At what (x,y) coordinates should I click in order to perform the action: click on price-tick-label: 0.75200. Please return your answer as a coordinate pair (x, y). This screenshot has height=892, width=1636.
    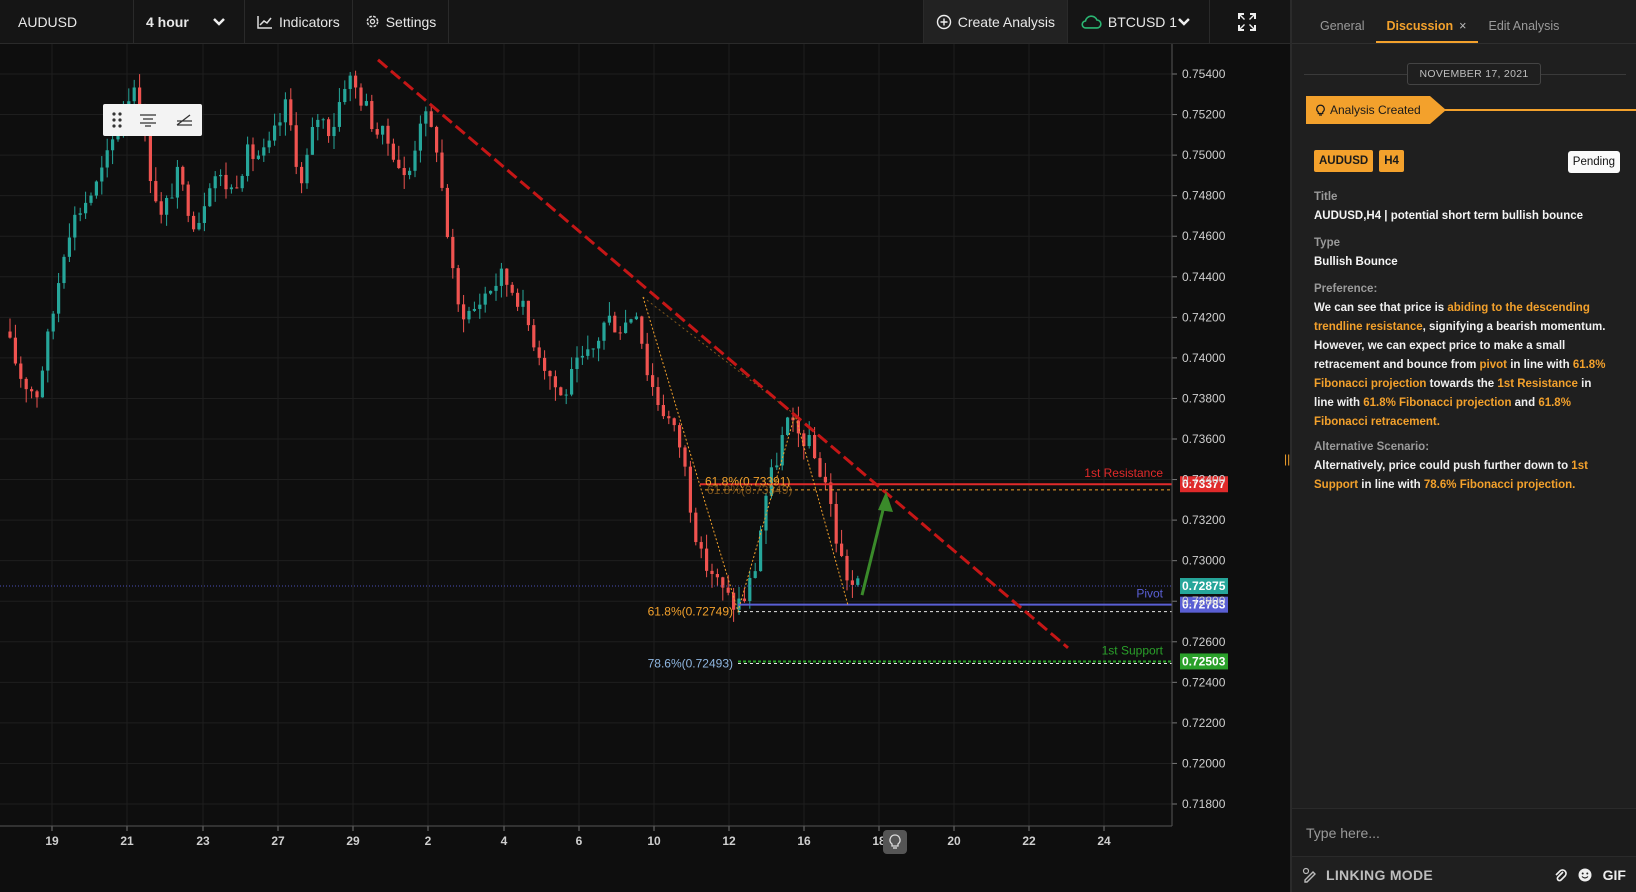
    Looking at the image, I should click on (1204, 115).